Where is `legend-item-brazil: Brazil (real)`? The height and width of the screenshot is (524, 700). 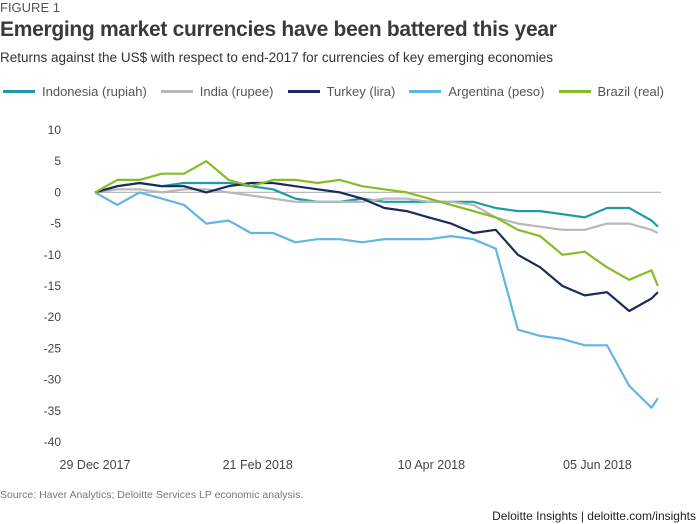
legend-item-brazil: Brazil (real) is located at coordinates (611, 91).